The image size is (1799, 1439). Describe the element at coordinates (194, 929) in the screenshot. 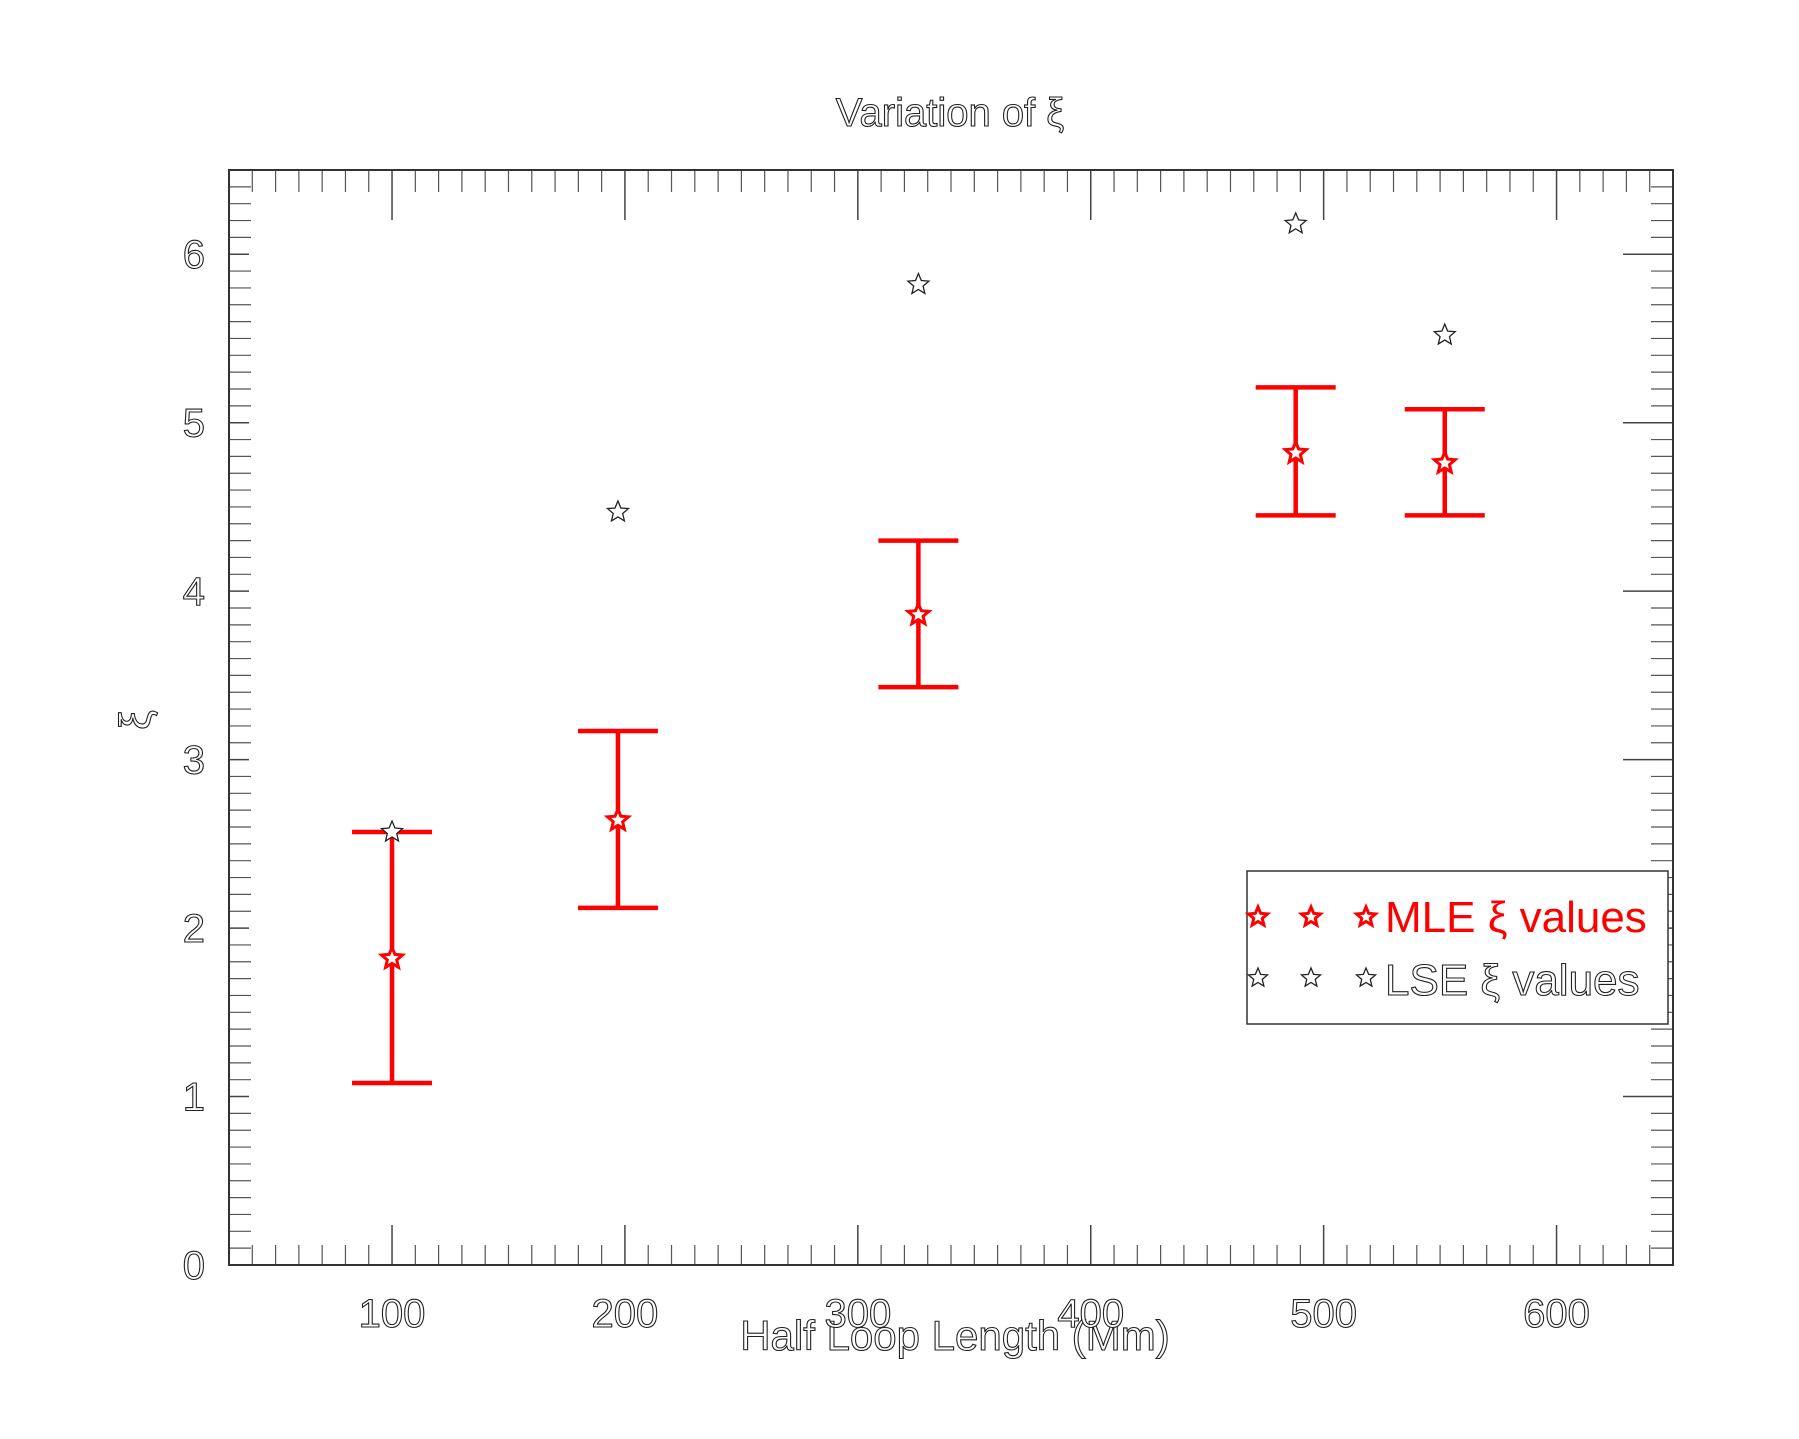

I see `y-tick-label: 2` at that location.